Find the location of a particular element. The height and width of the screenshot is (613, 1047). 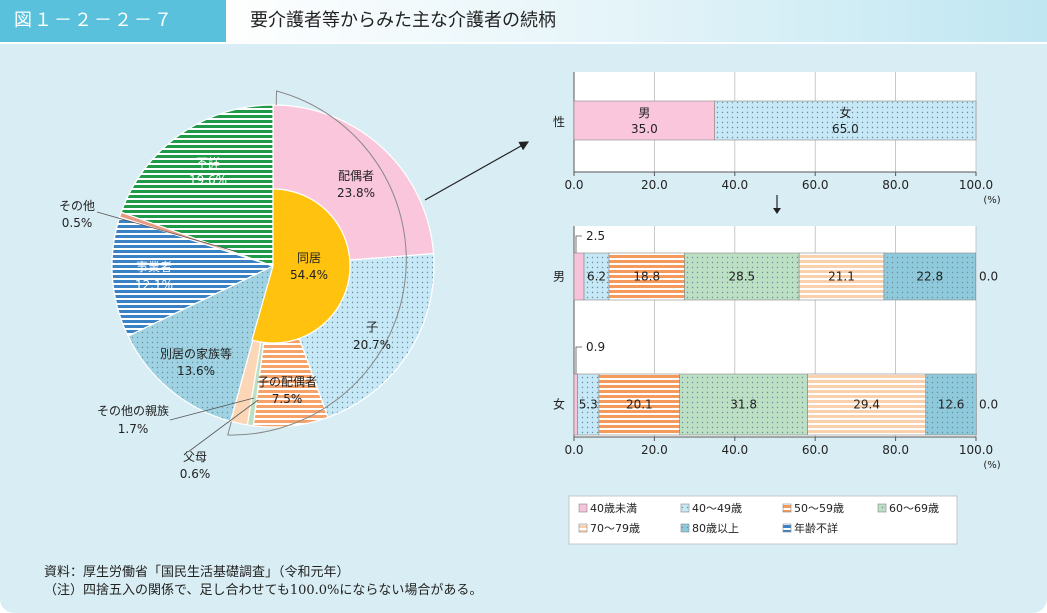

legend-label-3: 50～59歳 is located at coordinates (819, 508).